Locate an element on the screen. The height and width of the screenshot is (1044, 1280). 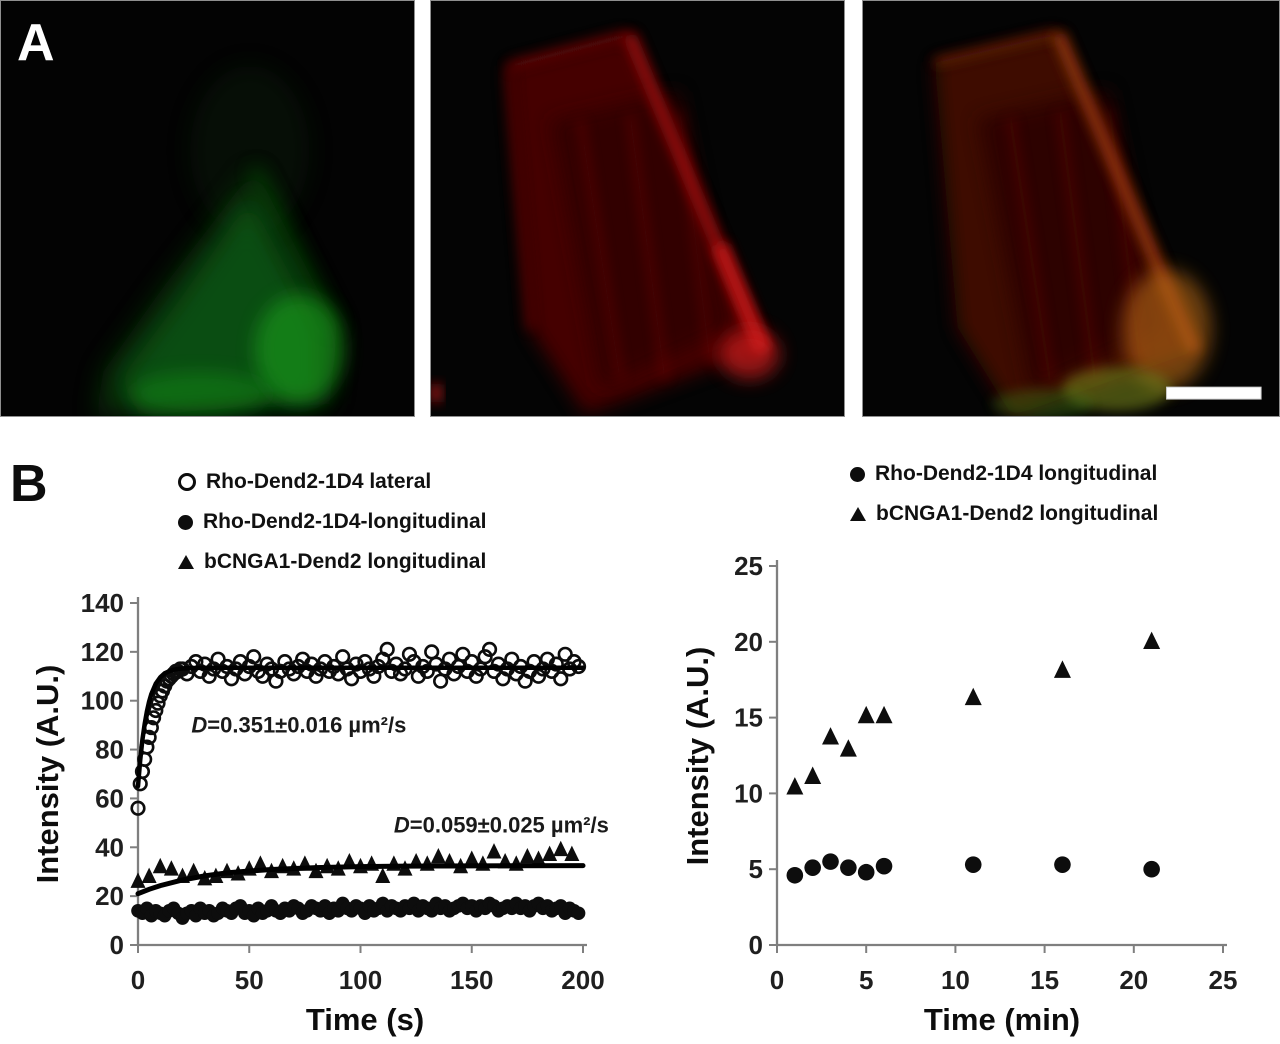
panel-b-label: B is located at coordinates (29, 484).